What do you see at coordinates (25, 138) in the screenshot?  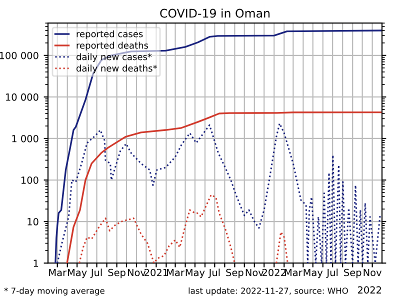 I see `y-tick-label: 1 000` at bounding box center [25, 138].